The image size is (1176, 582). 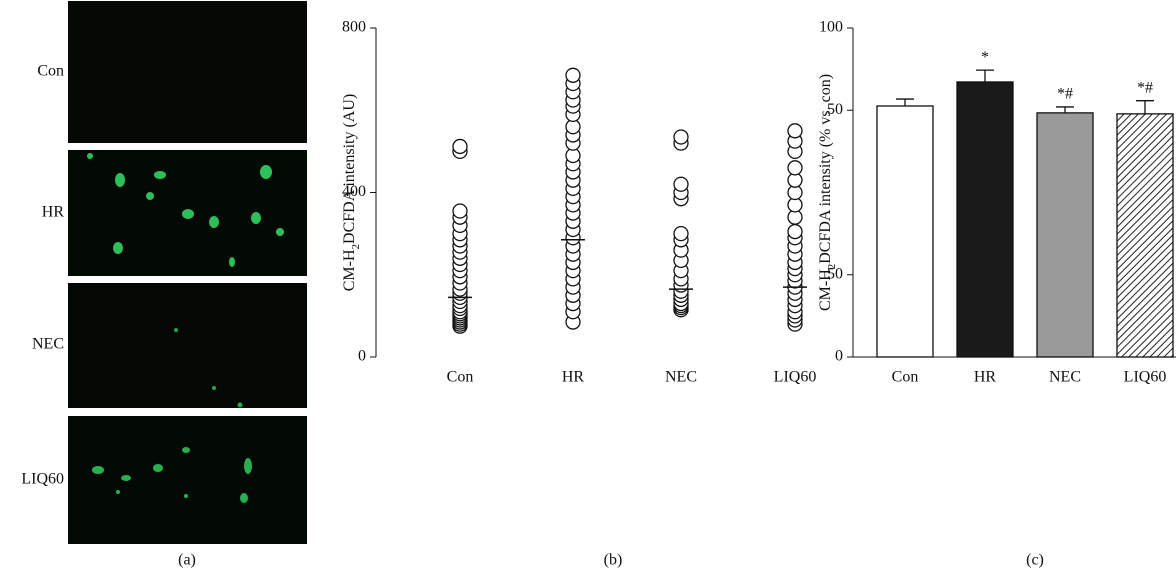 I want to click on panel-caption: (a), so click(x=187, y=560).